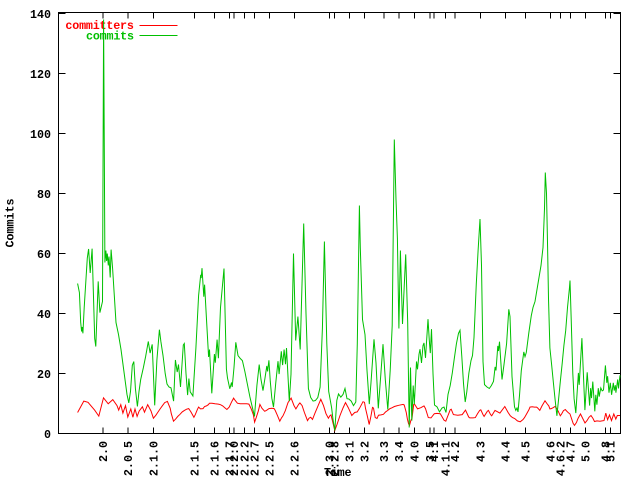 This screenshot has height=485, width=640. What do you see at coordinates (196, 458) in the screenshot?
I see `svg-text: 2.1.5` at bounding box center [196, 458].